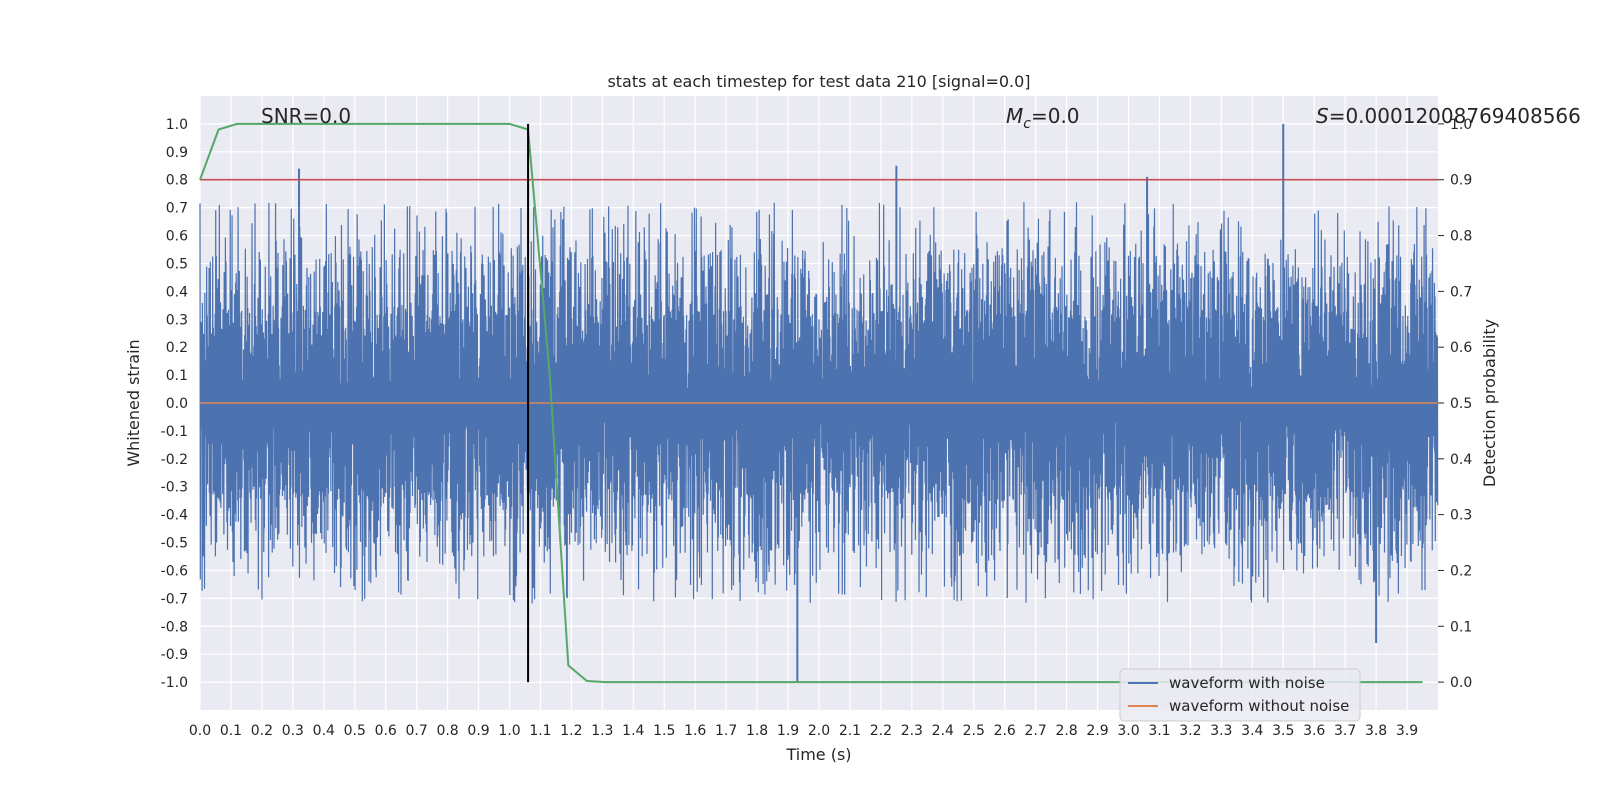 This screenshot has height=800, width=1600. Describe the element at coordinates (231, 731) in the screenshot. I see `x-tick-label: 0.1` at that location.